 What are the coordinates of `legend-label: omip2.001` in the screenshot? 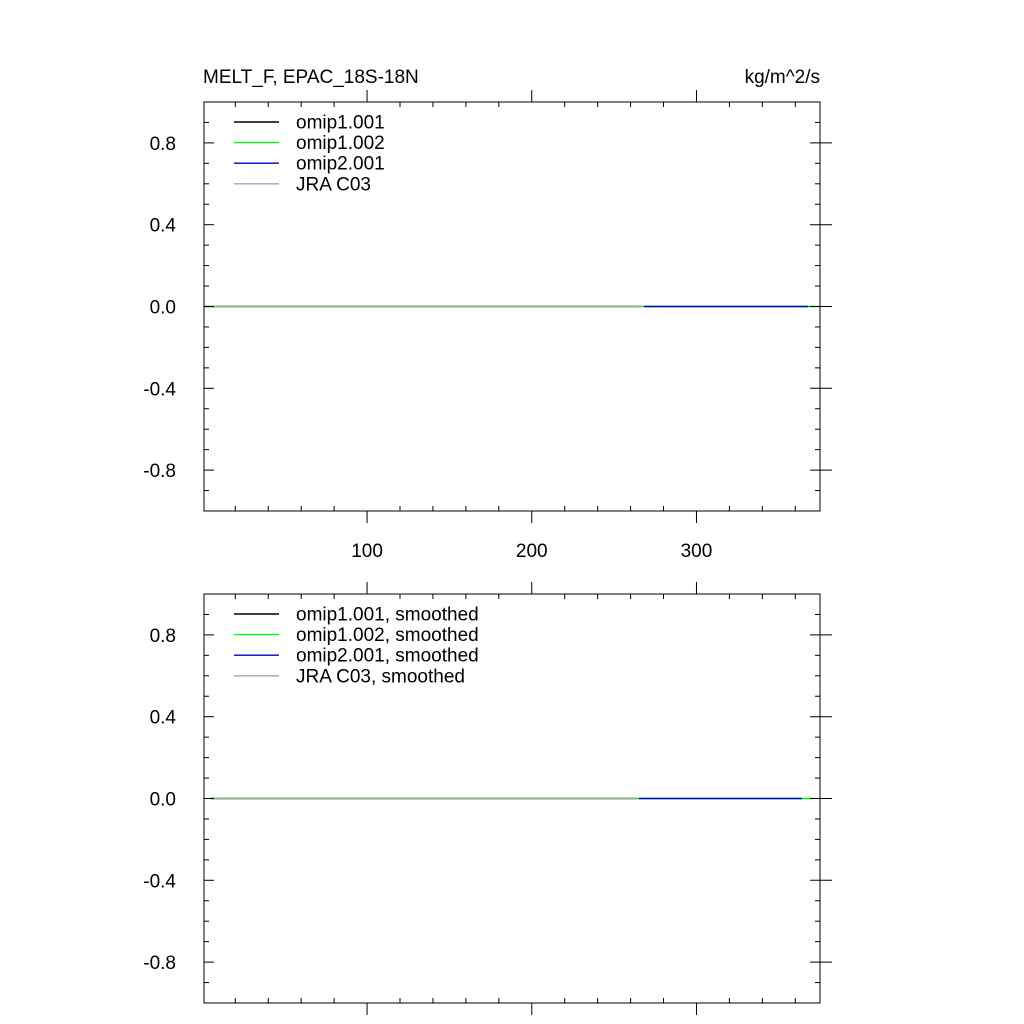 It's located at (340, 164).